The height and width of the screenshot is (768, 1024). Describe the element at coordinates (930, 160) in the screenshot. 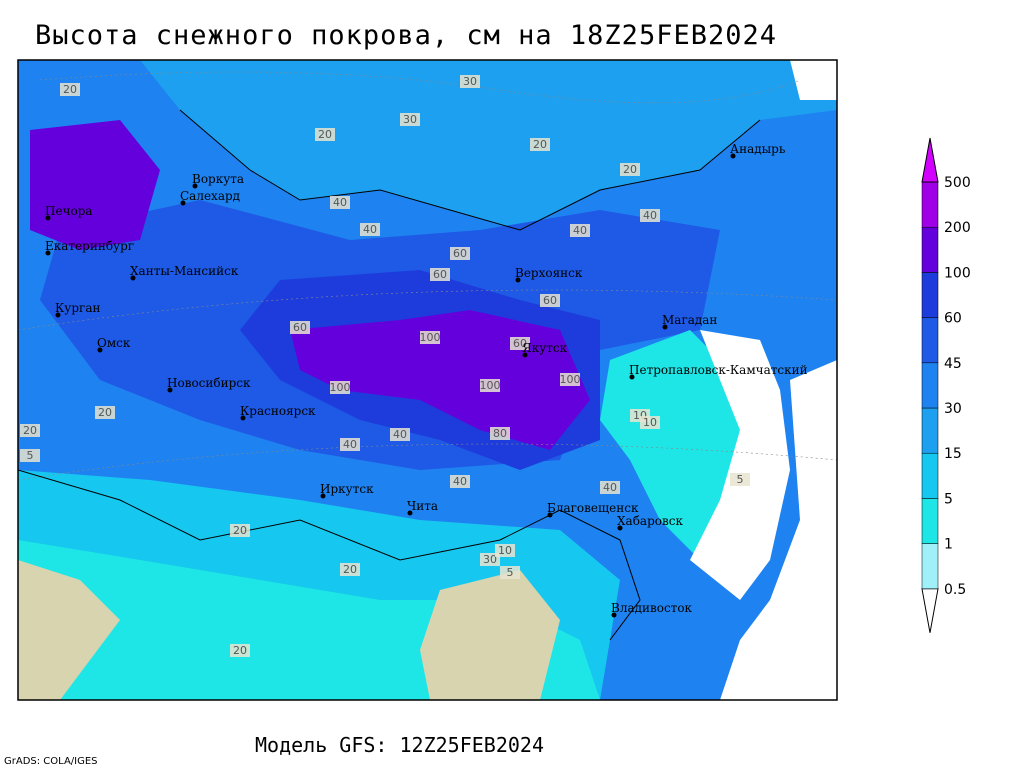

I see `legend-top-triangle` at that location.